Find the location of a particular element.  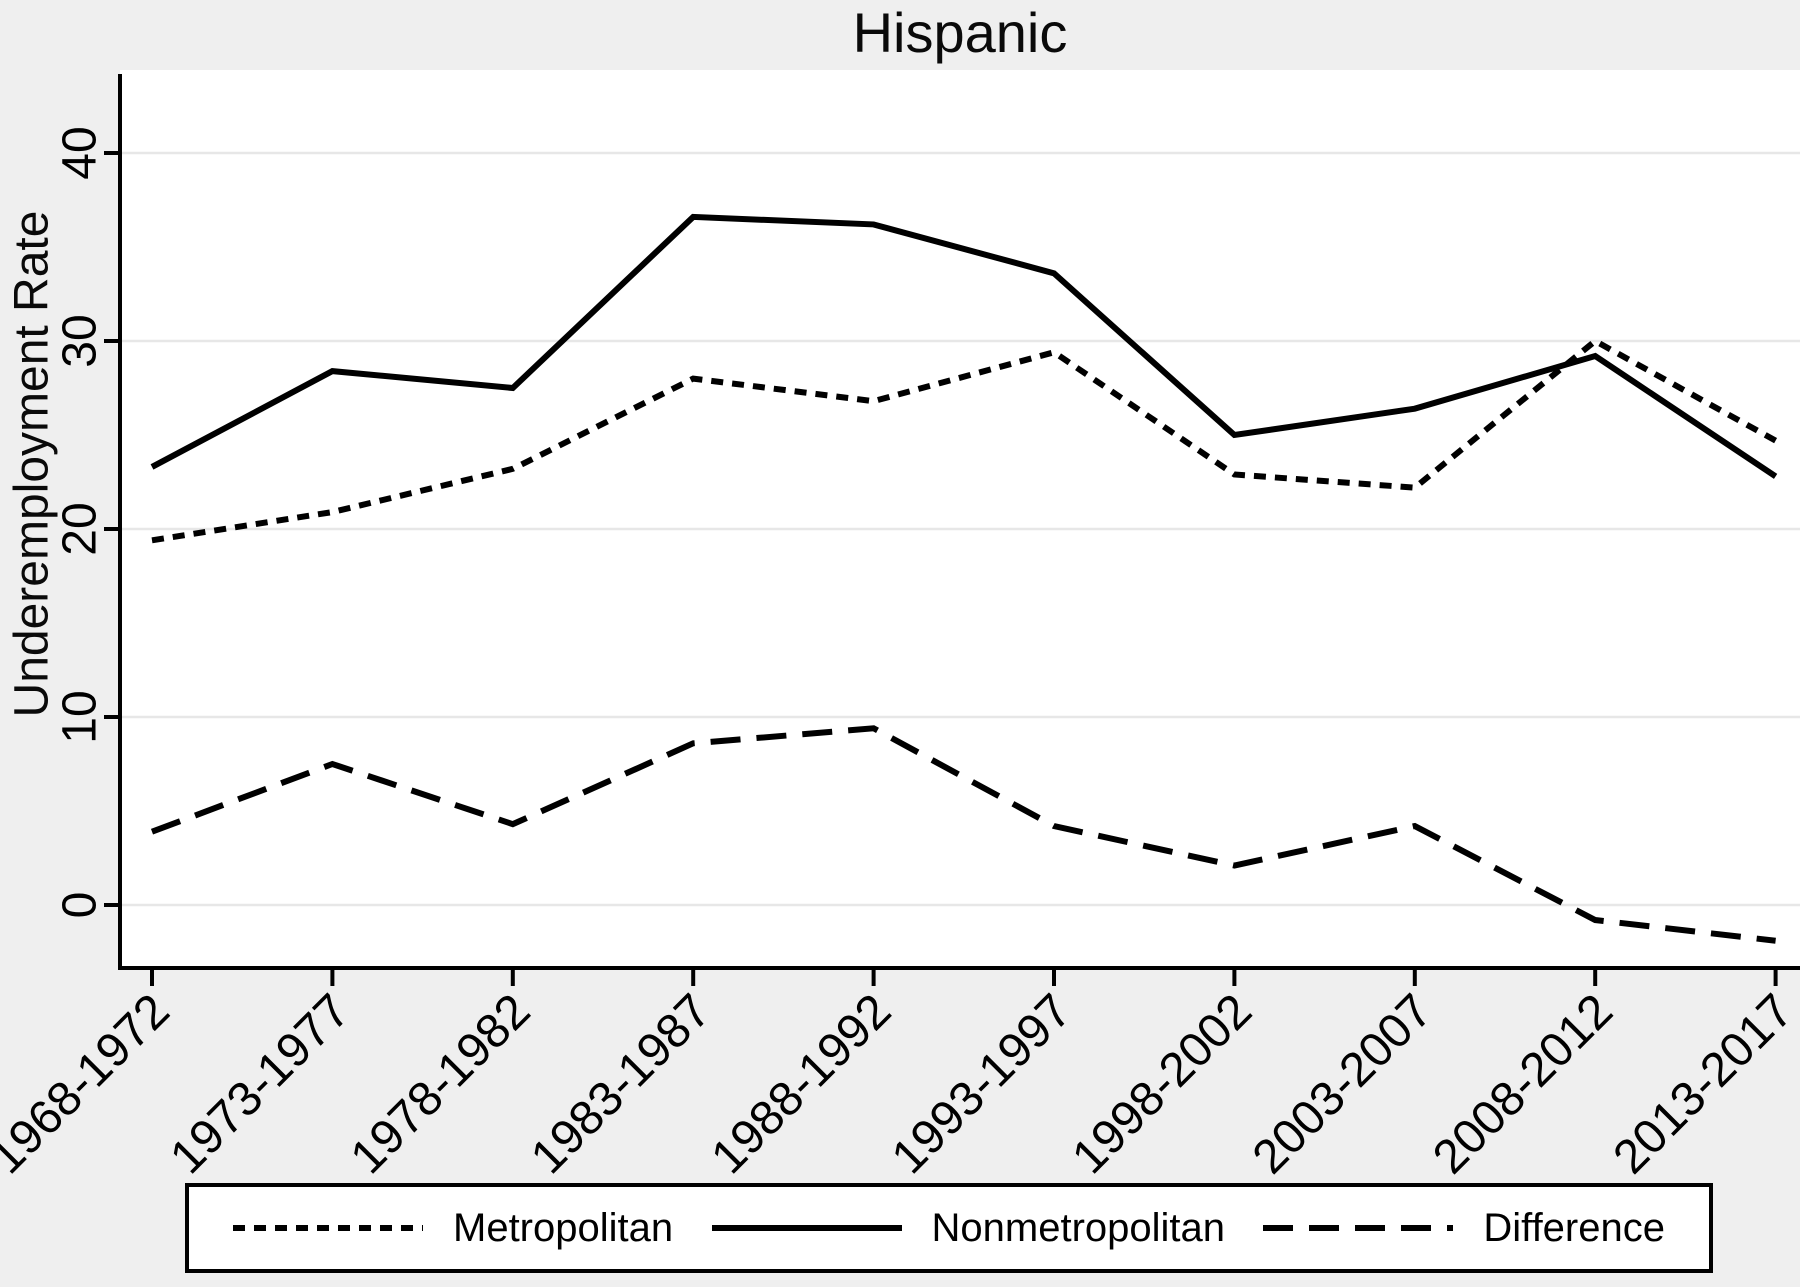

x-tick-label: 1988-1992 is located at coordinates (802, 1084).